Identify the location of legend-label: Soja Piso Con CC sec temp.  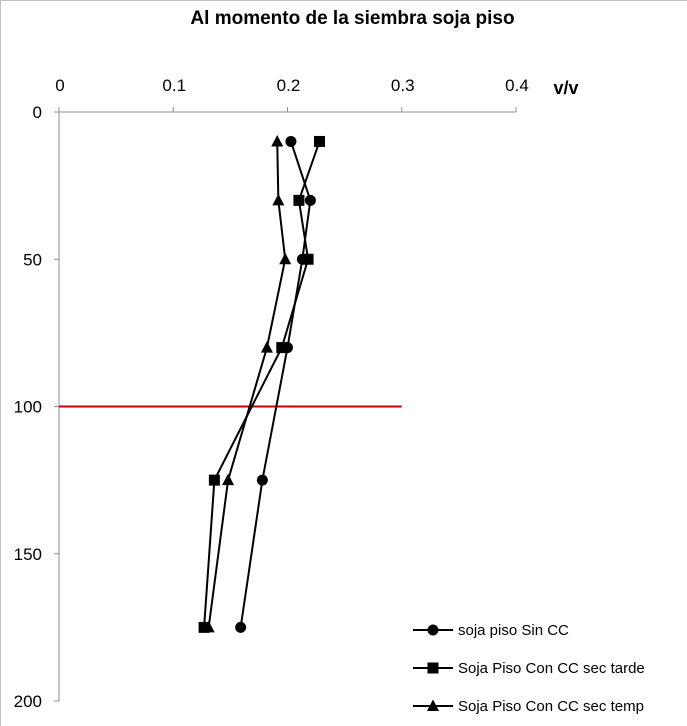
(551, 706).